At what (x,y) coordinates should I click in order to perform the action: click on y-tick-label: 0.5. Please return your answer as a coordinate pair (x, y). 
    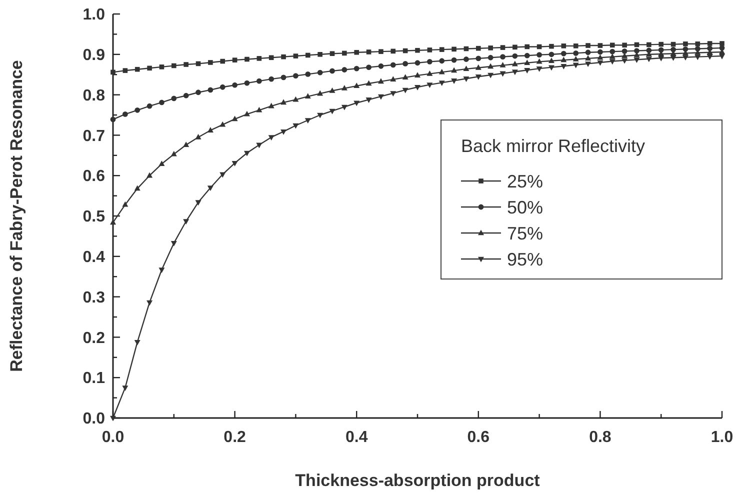
    Looking at the image, I should click on (94, 217).